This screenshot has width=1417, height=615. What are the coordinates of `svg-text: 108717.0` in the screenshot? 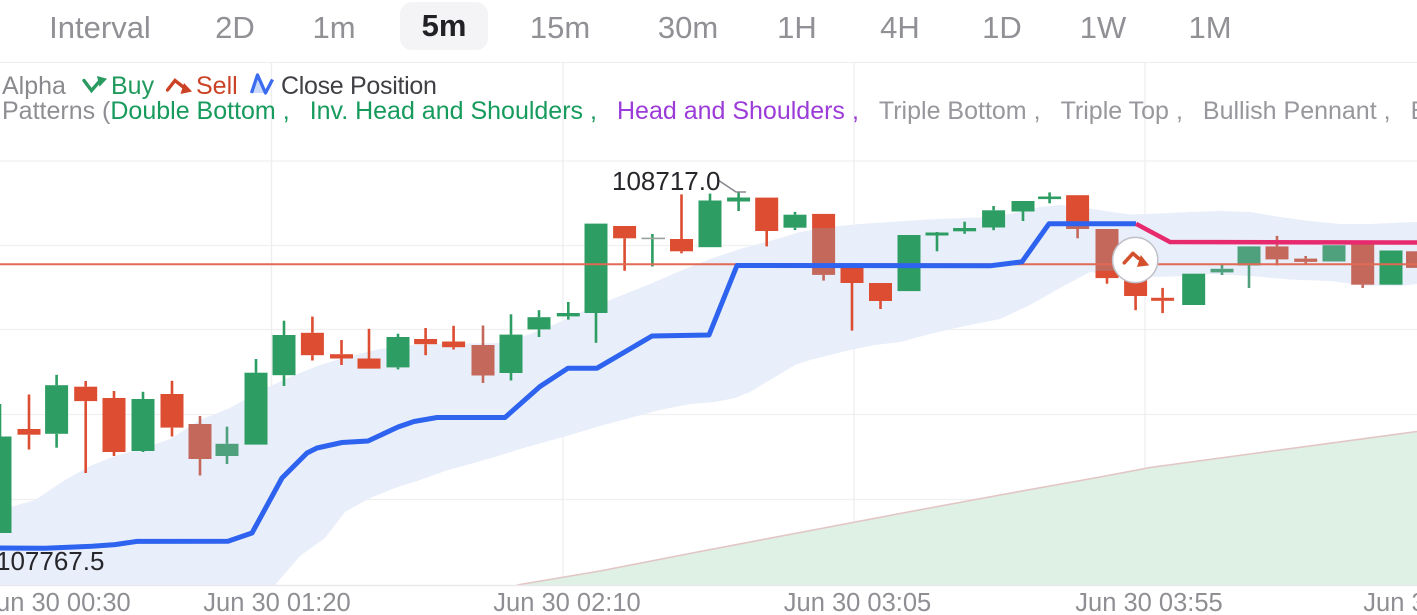 It's located at (666, 181).